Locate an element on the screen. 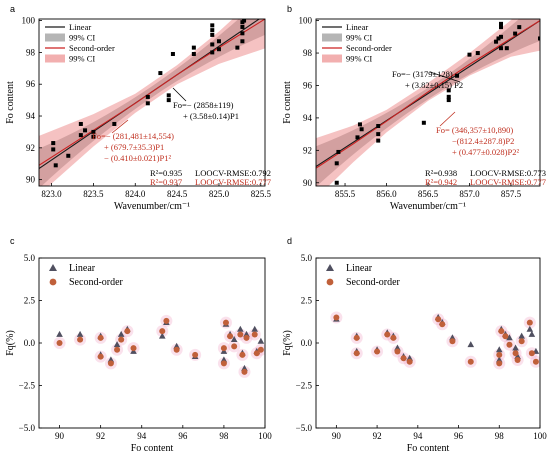 The width and height of the screenshot is (550, 462). legend-marker-linear is located at coordinates (53, 267).